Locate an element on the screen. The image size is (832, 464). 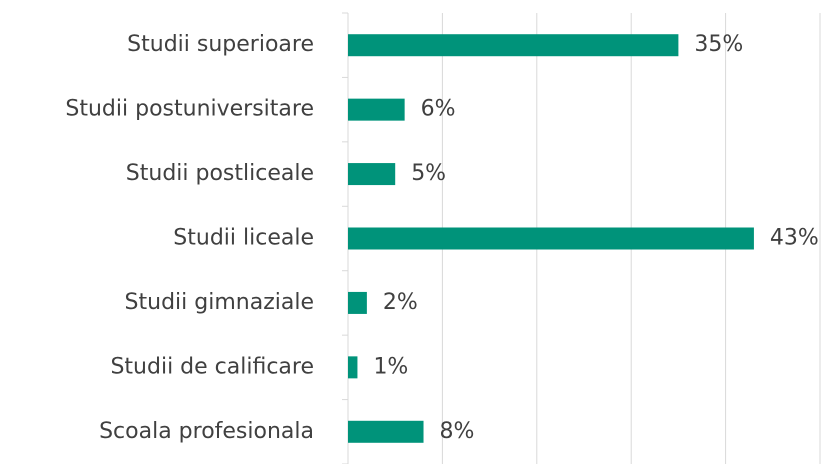
value-label: 2% is located at coordinates (400, 302).